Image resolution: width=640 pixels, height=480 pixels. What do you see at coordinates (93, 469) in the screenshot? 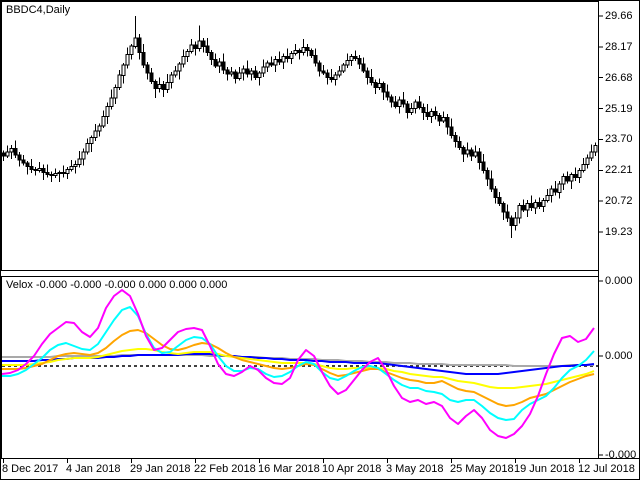
I see `date-tick-label: 4 Jan 2018` at bounding box center [93, 469].